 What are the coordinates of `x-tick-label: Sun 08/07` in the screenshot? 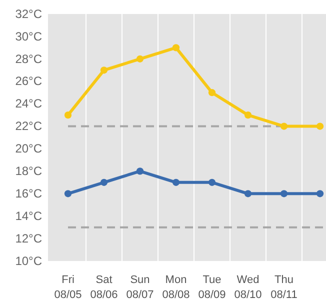 It's located at (140, 287).